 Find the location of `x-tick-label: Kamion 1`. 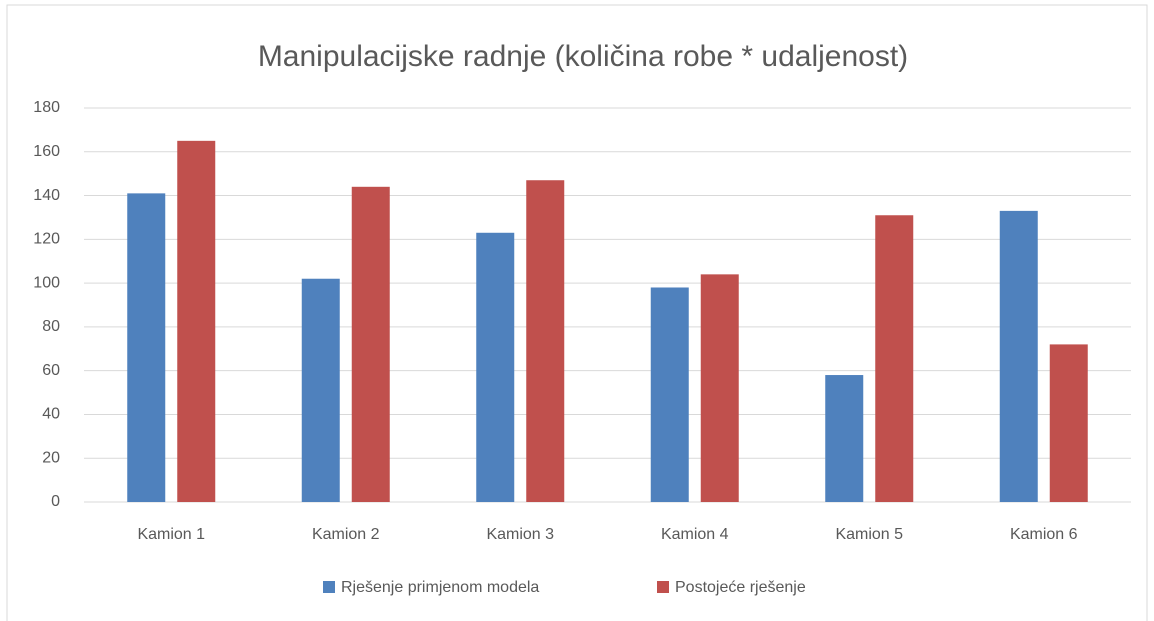

x-tick-label: Kamion 1 is located at coordinates (171, 534).